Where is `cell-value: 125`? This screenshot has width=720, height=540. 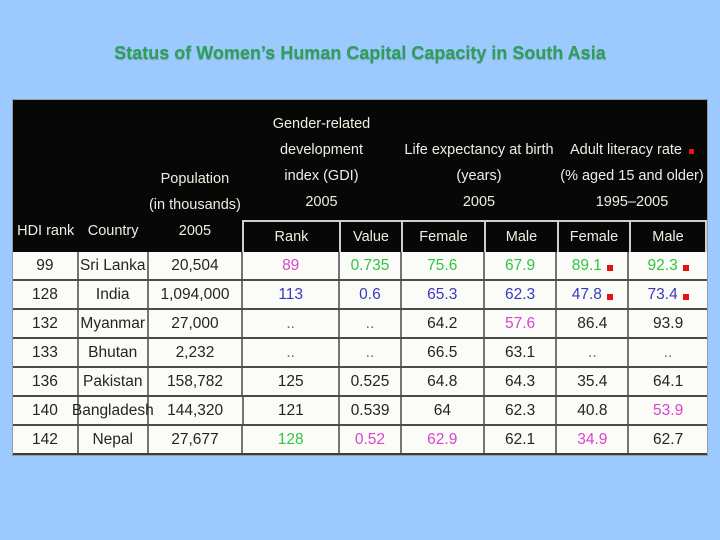 cell-value: 125 is located at coordinates (290, 381).